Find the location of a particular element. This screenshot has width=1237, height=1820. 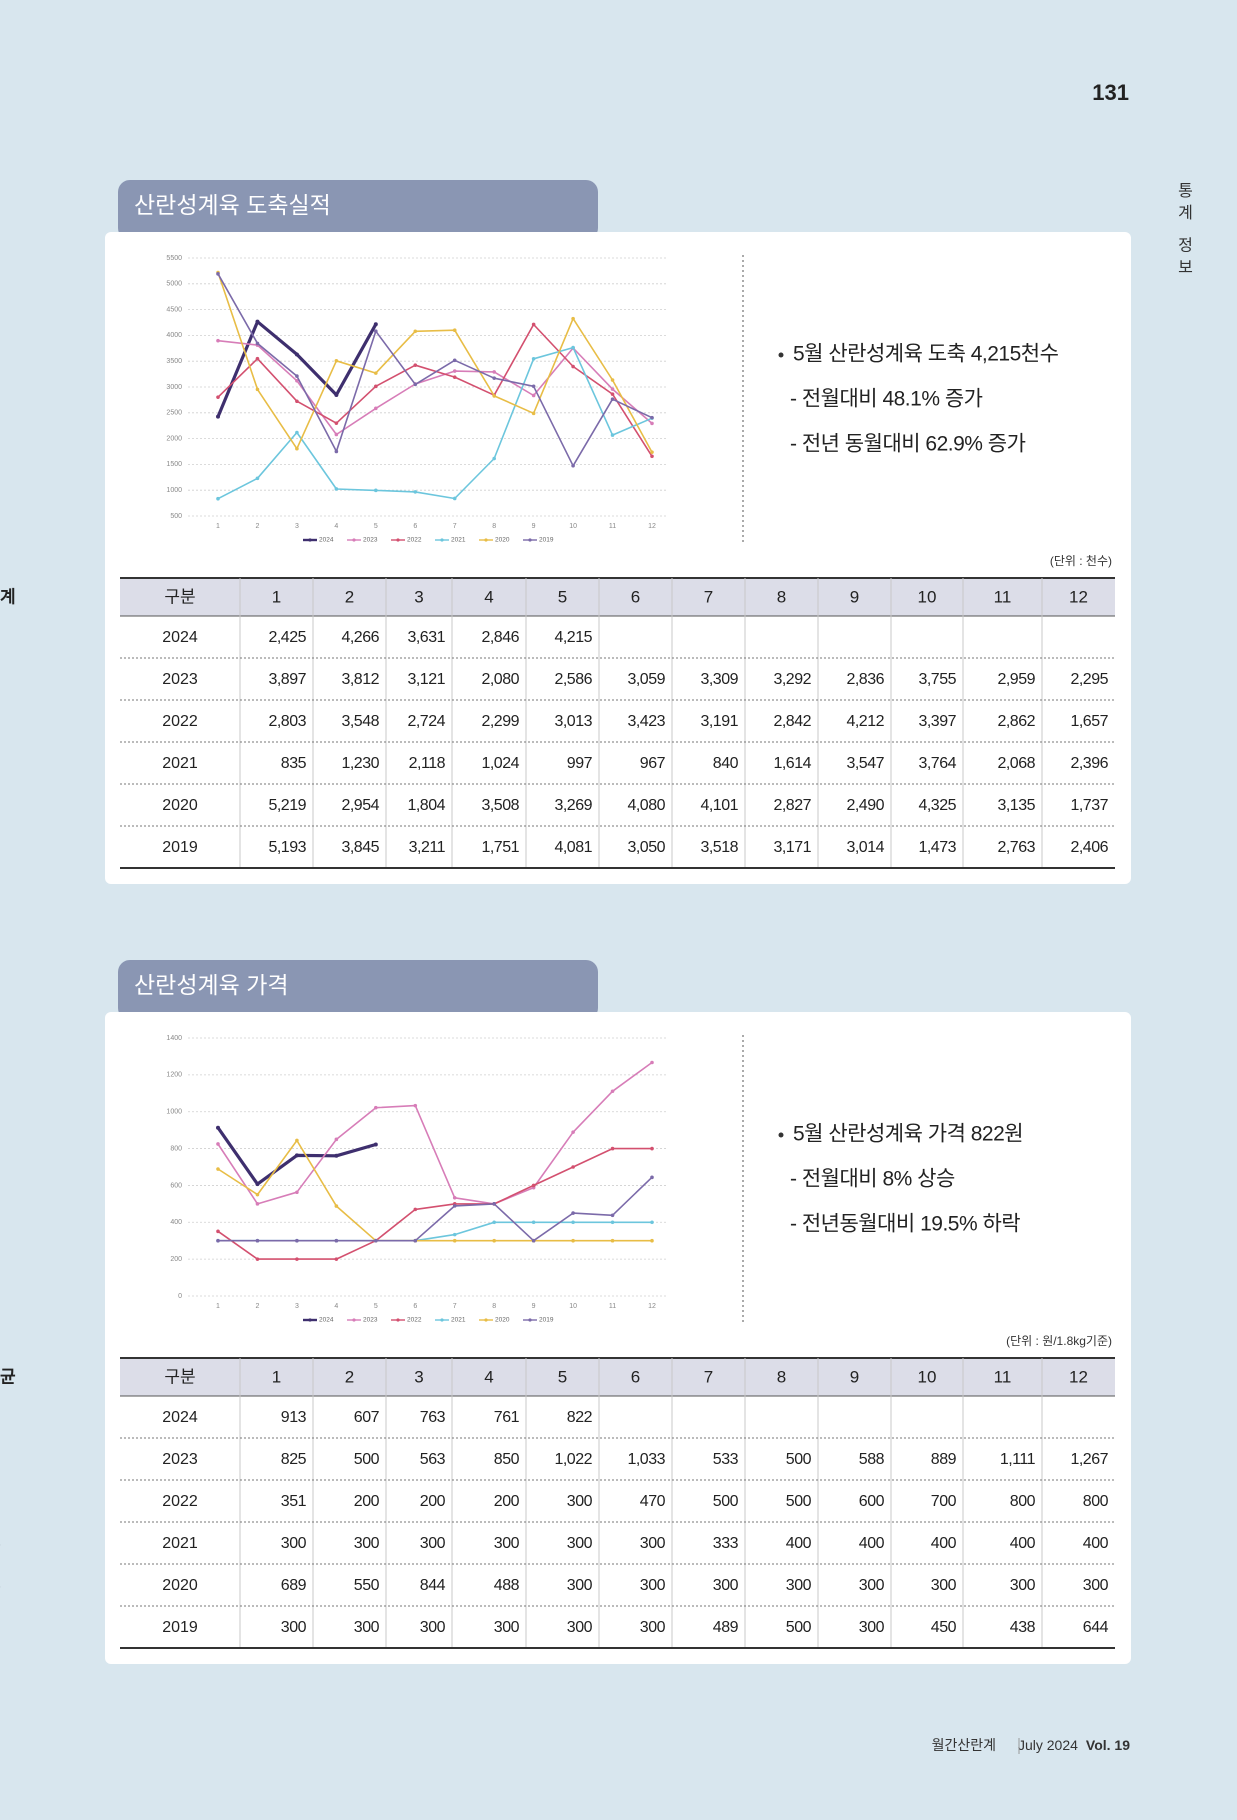

table-cell: 1,033 is located at coordinates (646, 1459).